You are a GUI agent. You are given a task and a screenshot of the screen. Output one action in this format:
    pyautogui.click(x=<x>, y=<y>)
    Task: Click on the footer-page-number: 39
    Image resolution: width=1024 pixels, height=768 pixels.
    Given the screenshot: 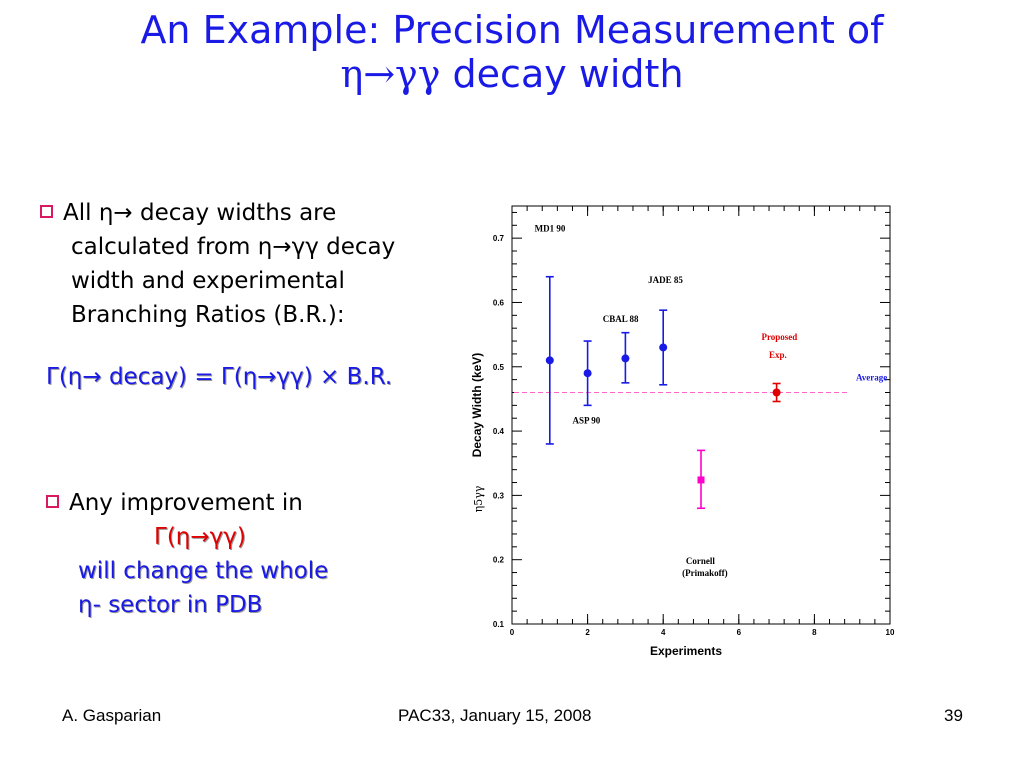 What is the action you would take?
    pyautogui.click(x=953, y=715)
    